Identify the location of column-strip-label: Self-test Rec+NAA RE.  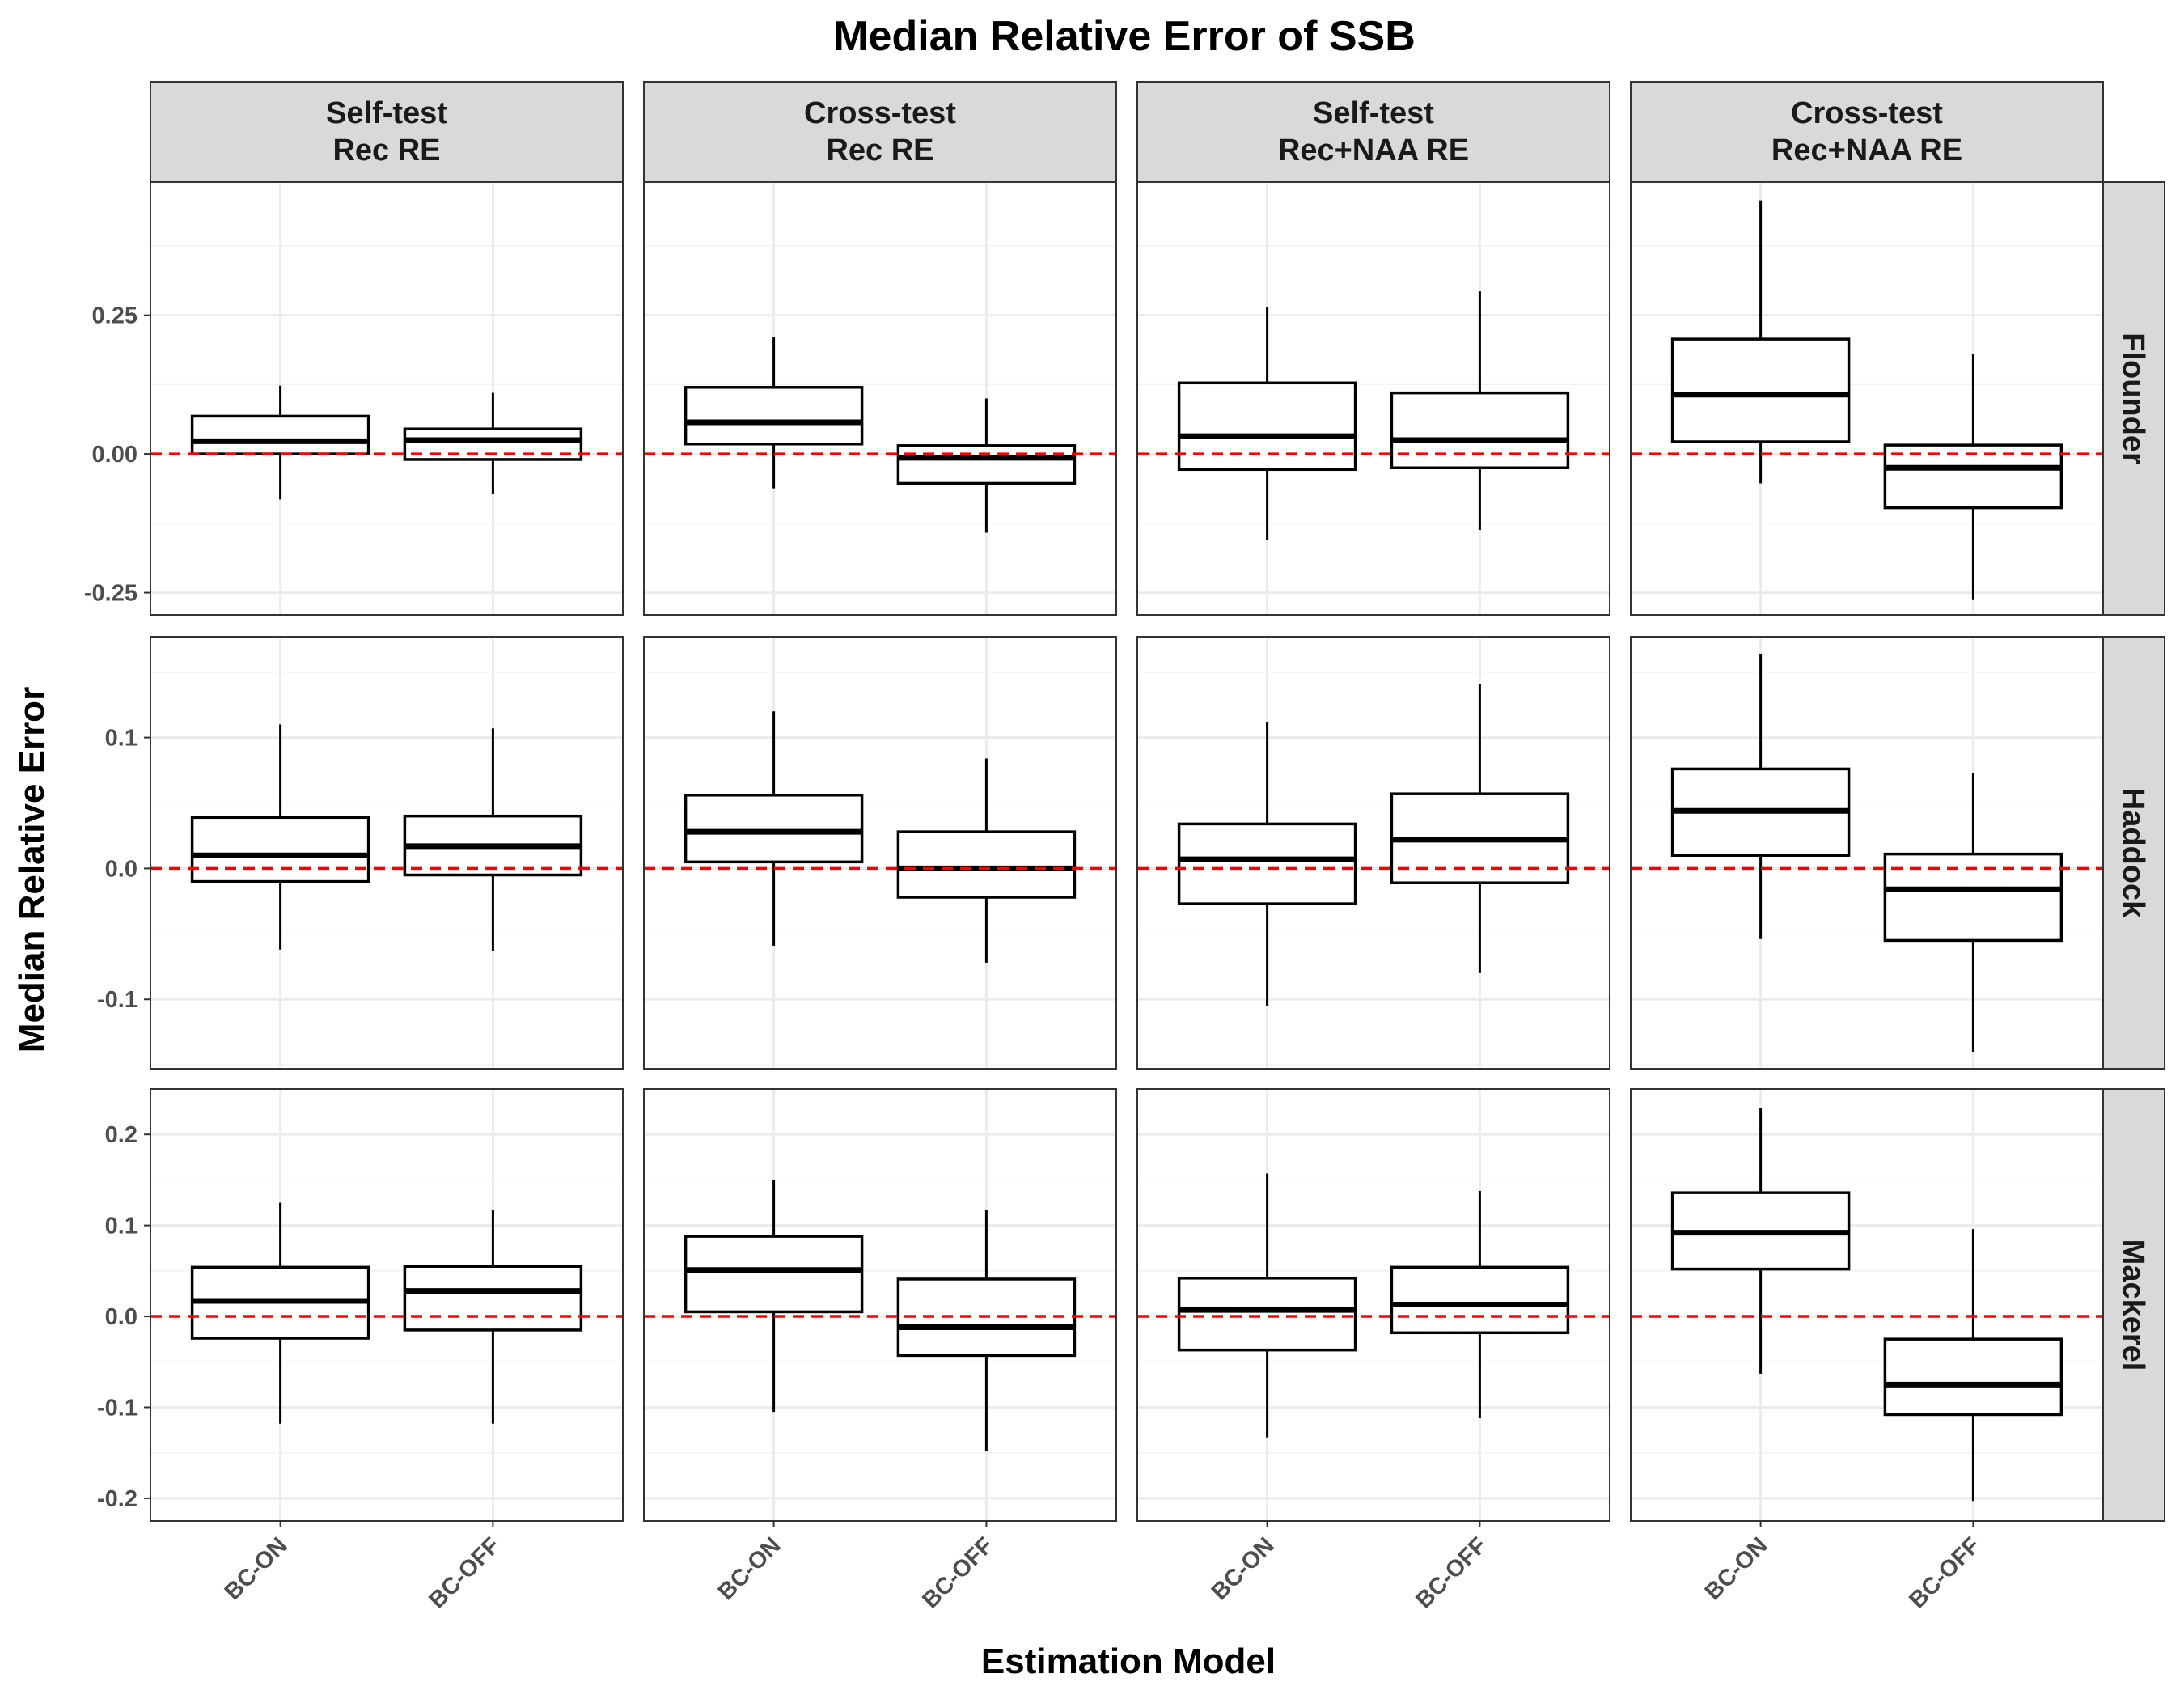
(1373, 131).